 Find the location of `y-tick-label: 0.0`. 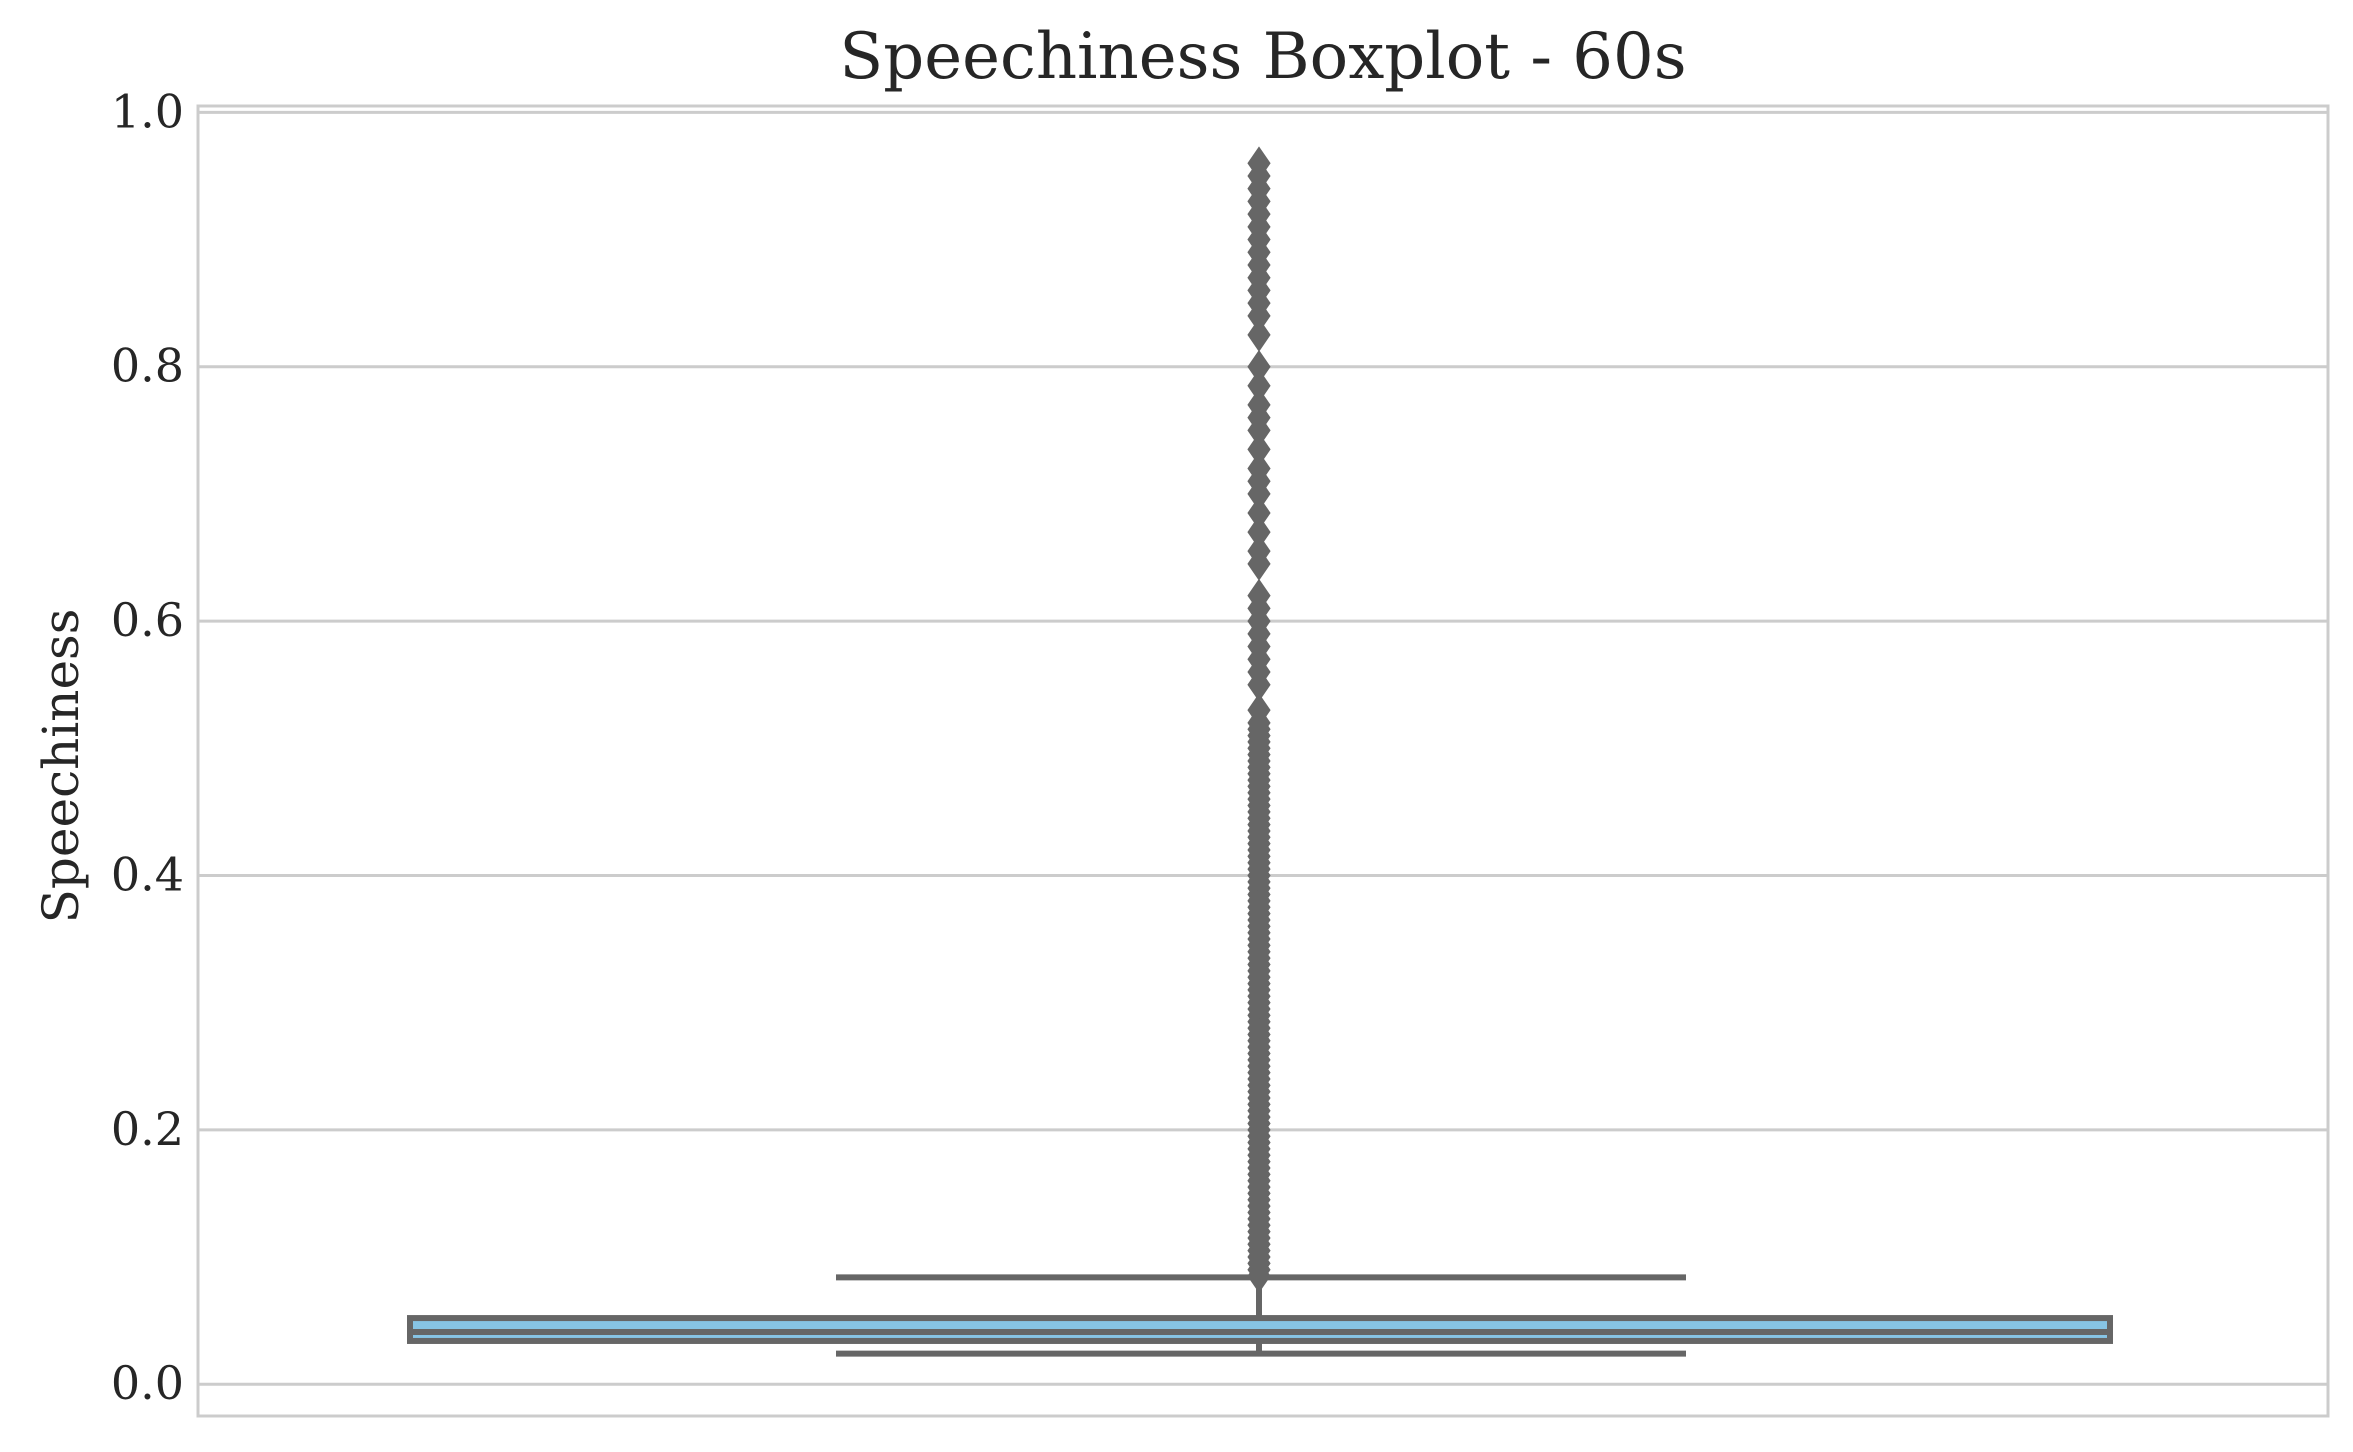

y-tick-label: 0.0 is located at coordinates (147, 1383).